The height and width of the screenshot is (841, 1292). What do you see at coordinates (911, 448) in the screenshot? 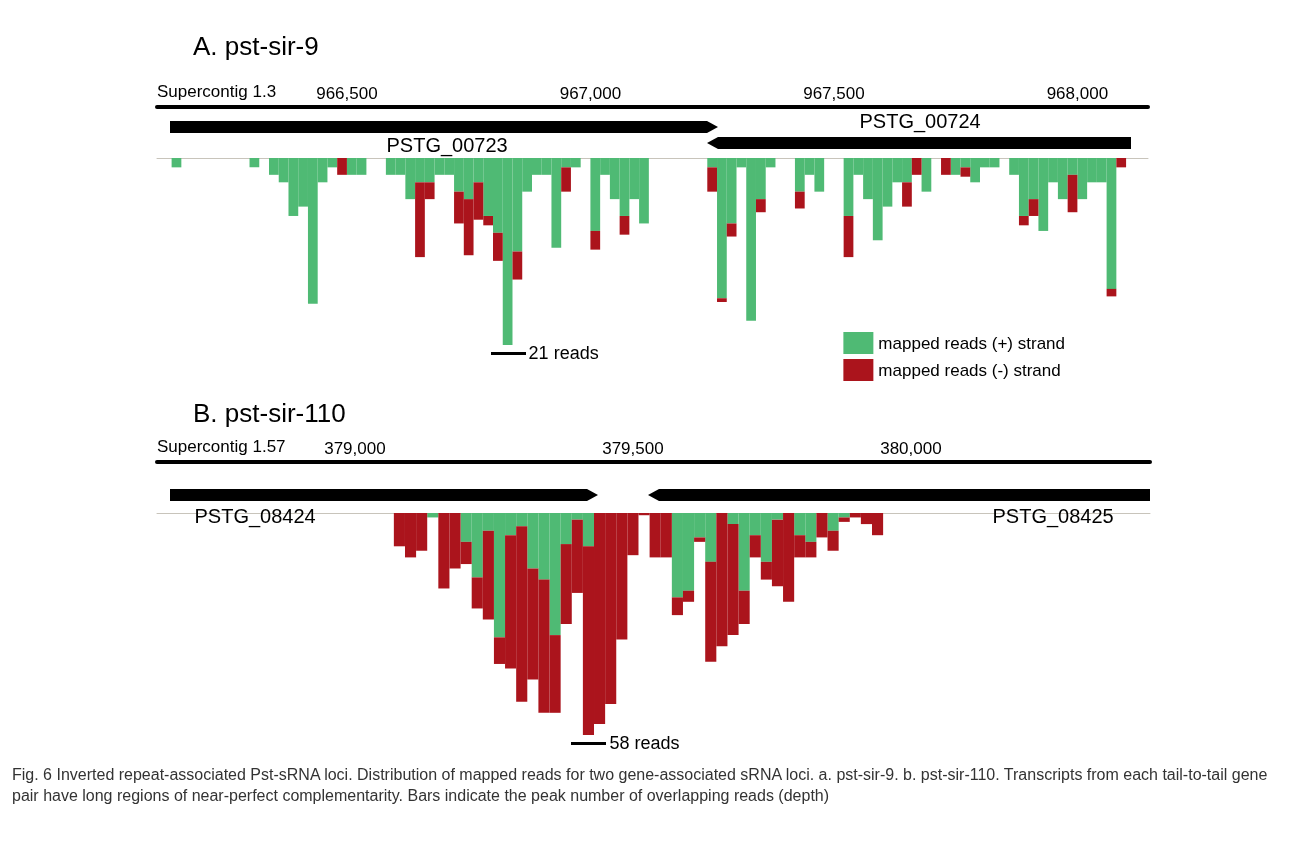
I see `x-tick-label: 380,000` at bounding box center [911, 448].